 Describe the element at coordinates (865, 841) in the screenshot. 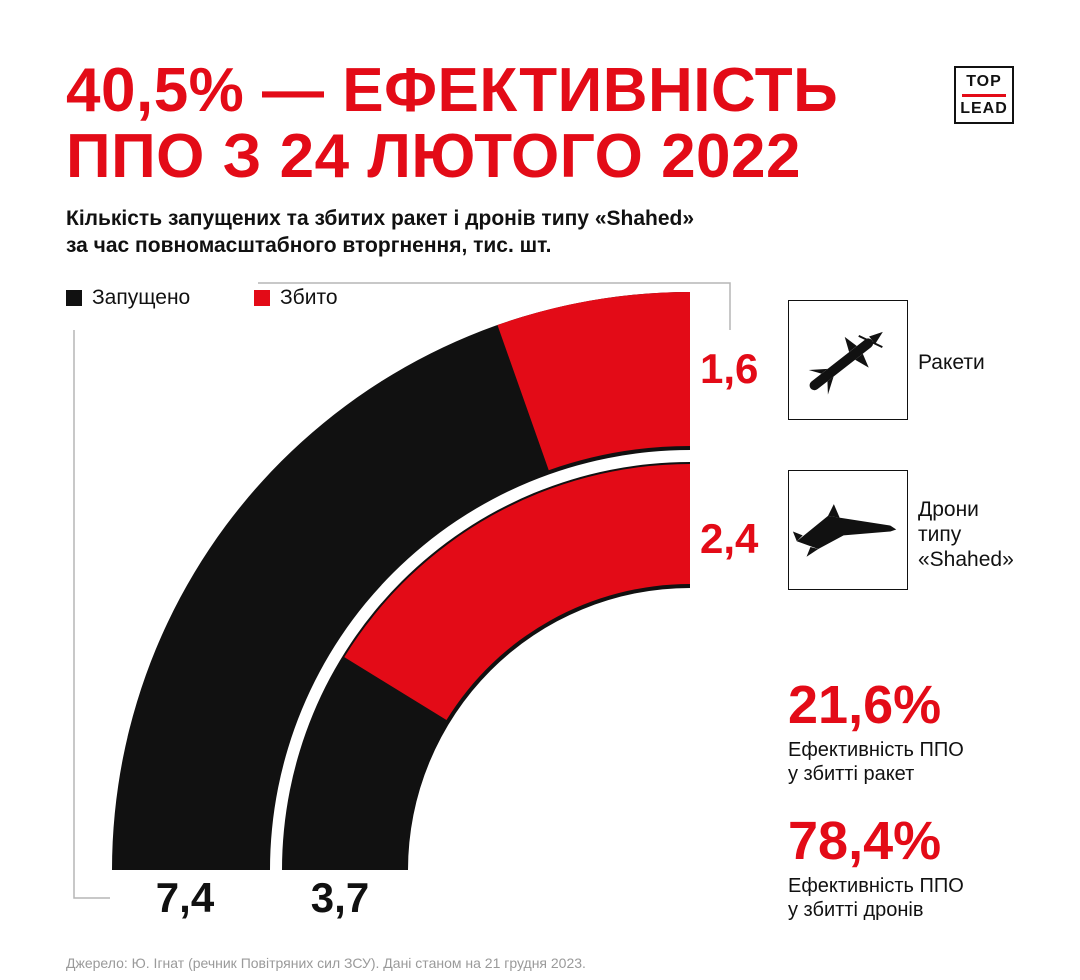

I see `stat-drones-percent: 78,4%` at that location.